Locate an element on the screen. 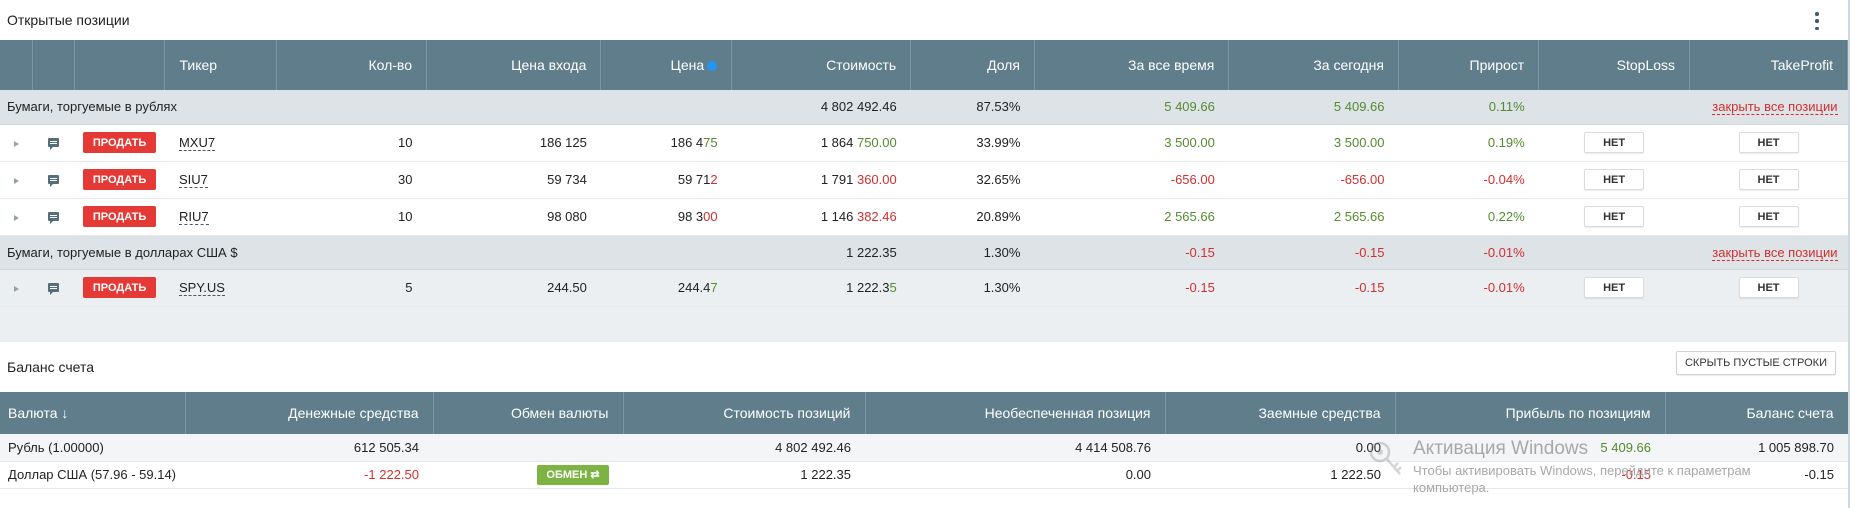 This screenshot has height=508, width=1850. value-cell: 1 222.35 is located at coordinates (821, 288).